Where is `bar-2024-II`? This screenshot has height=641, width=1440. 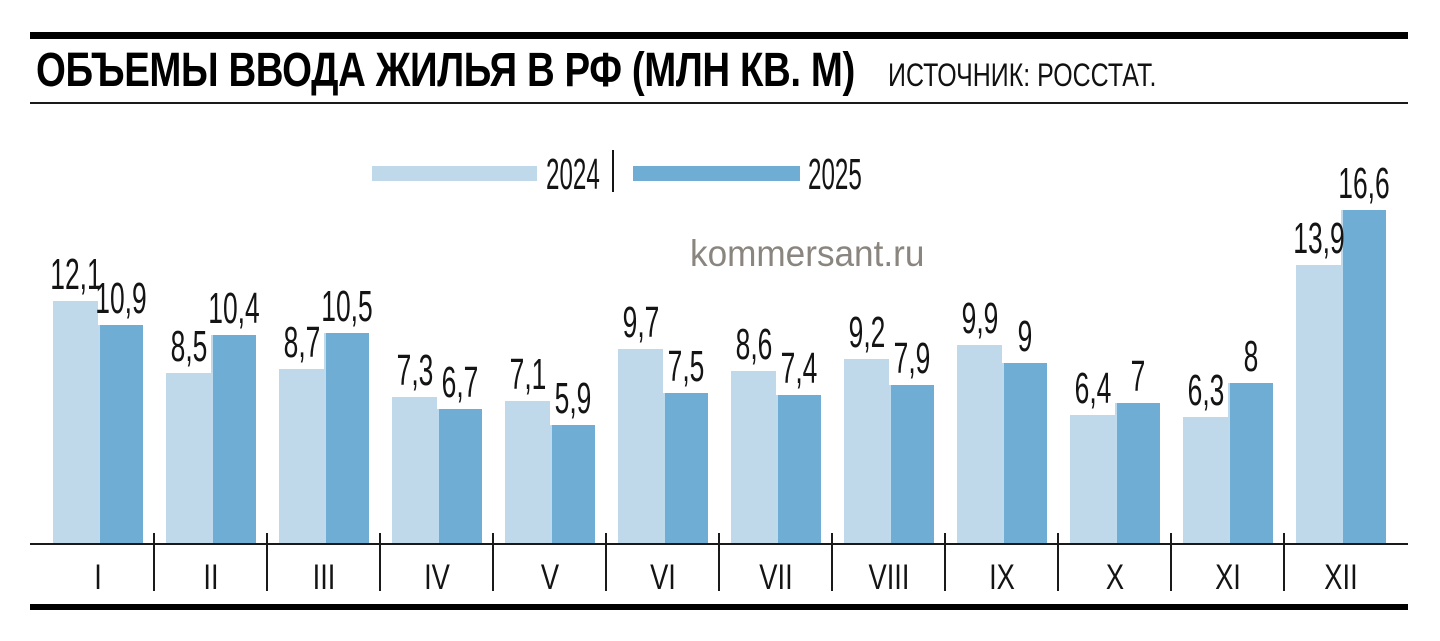
bar-2024-II is located at coordinates (188, 458).